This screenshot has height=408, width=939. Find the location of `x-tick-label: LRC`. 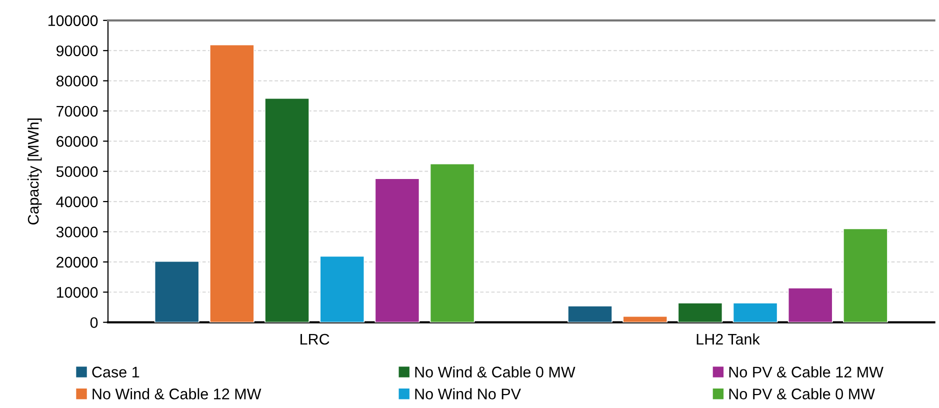

x-tick-label: LRC is located at coordinates (315, 339).